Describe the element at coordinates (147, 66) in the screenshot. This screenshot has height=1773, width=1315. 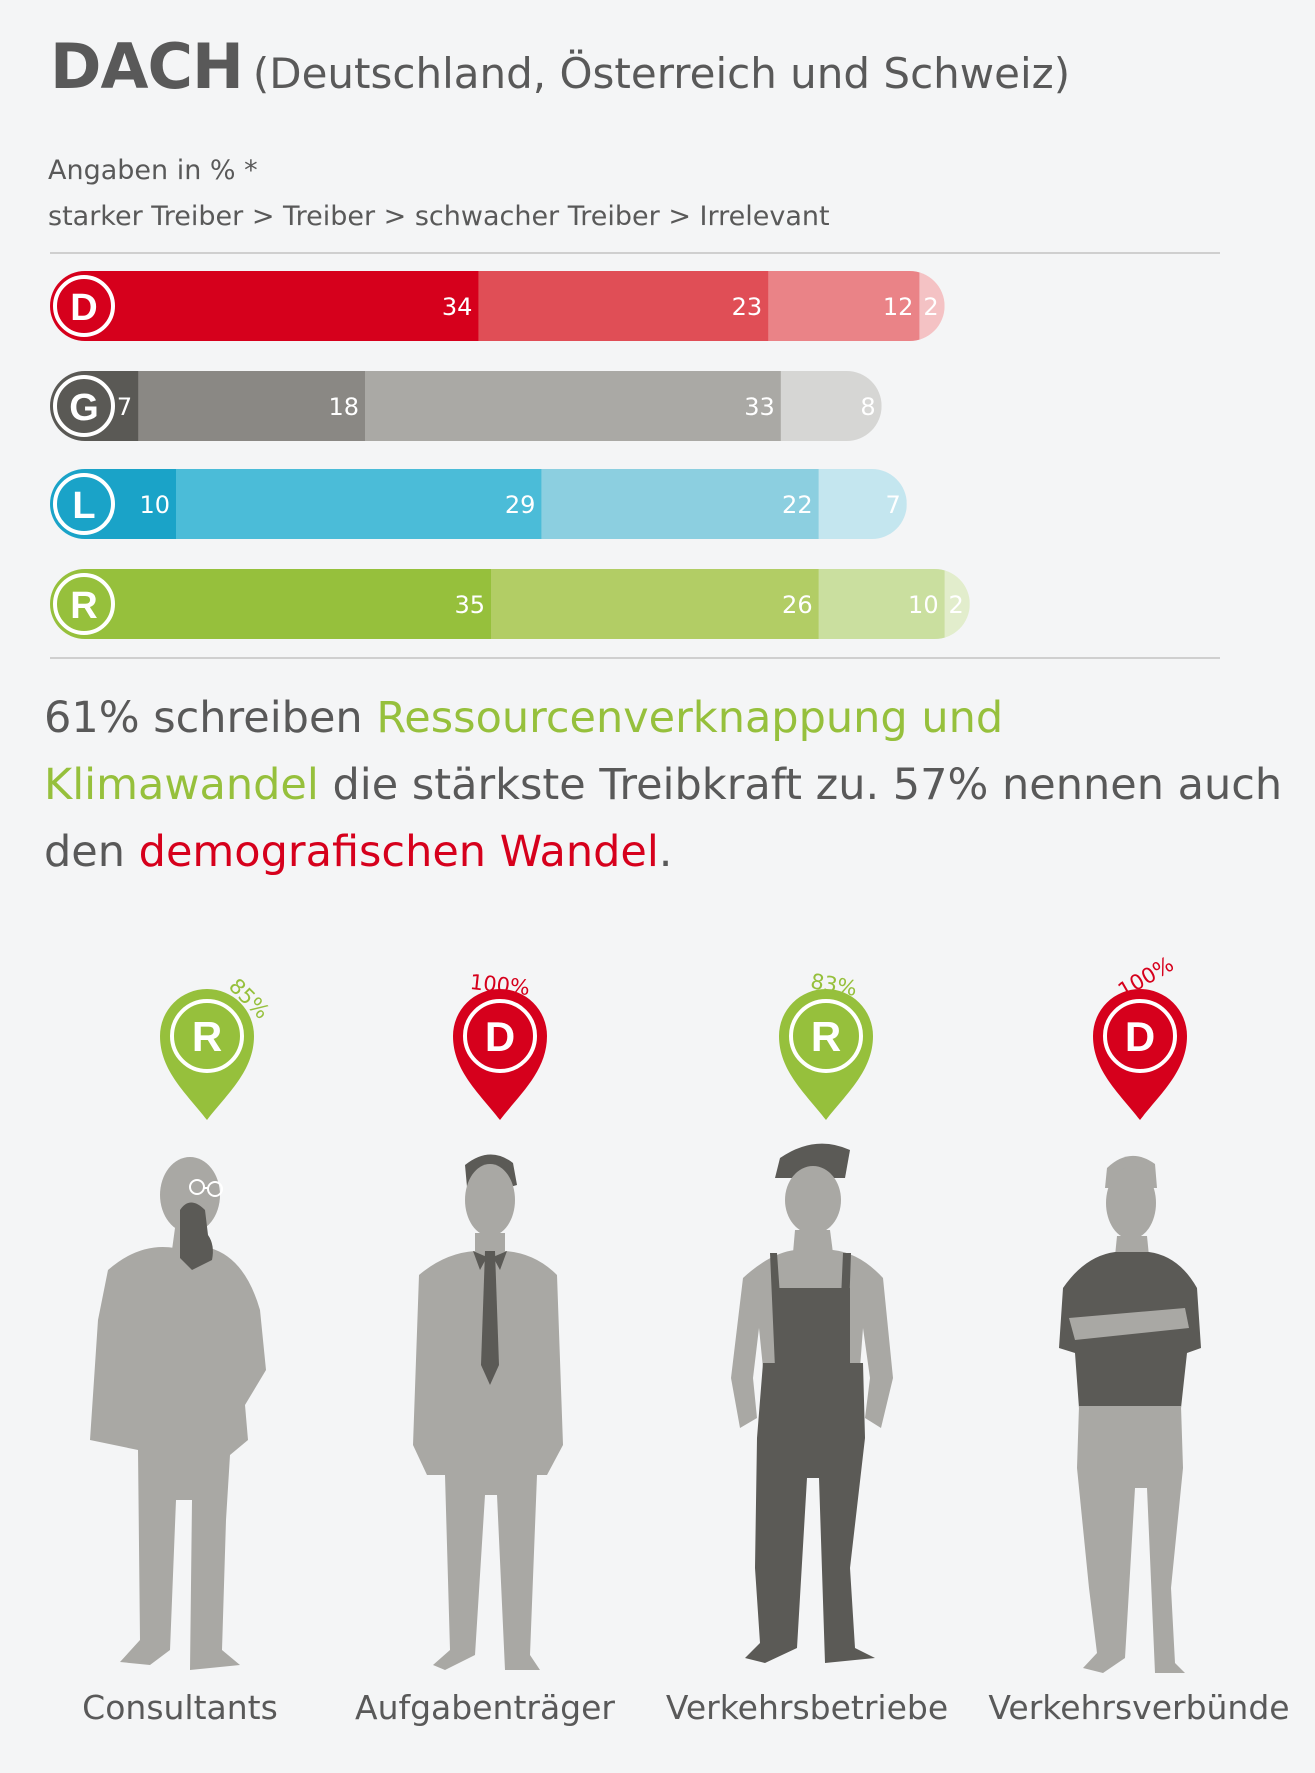
I see `title-main: DACH` at that location.